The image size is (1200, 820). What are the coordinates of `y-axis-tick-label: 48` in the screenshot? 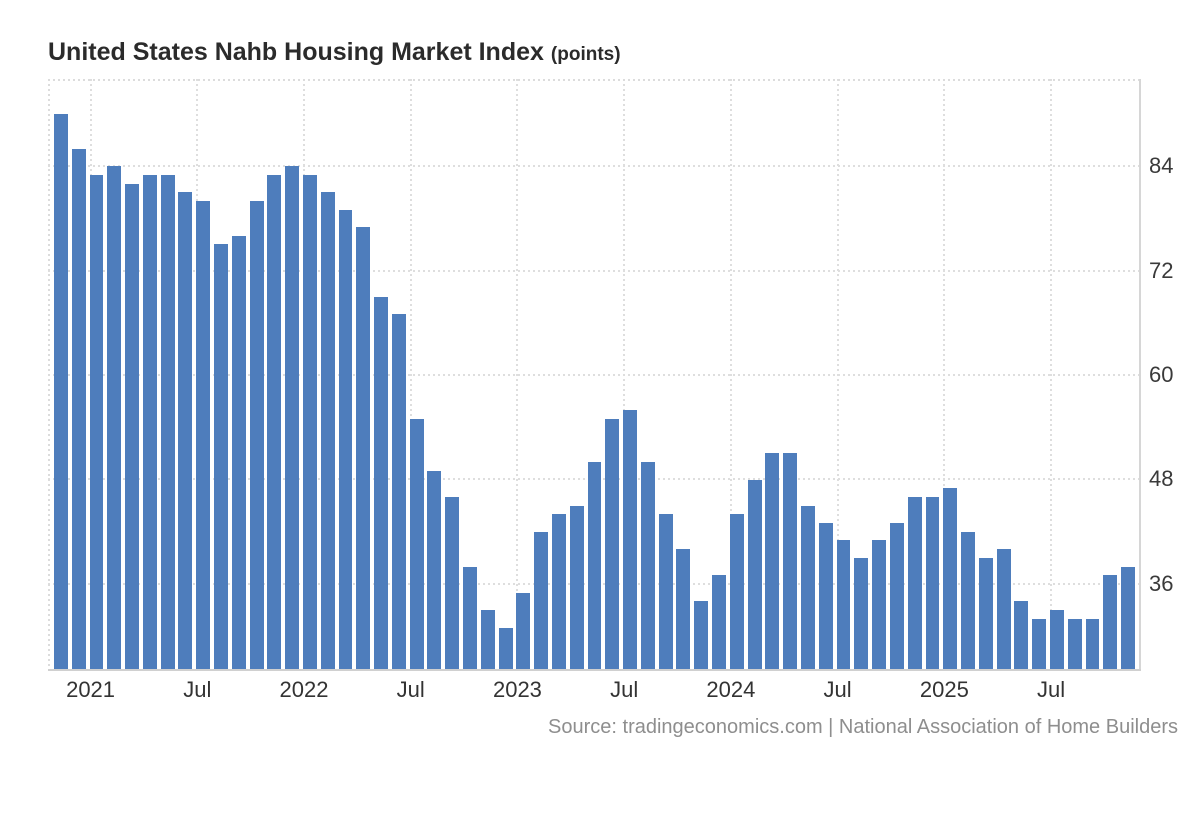 It's located at (1161, 479).